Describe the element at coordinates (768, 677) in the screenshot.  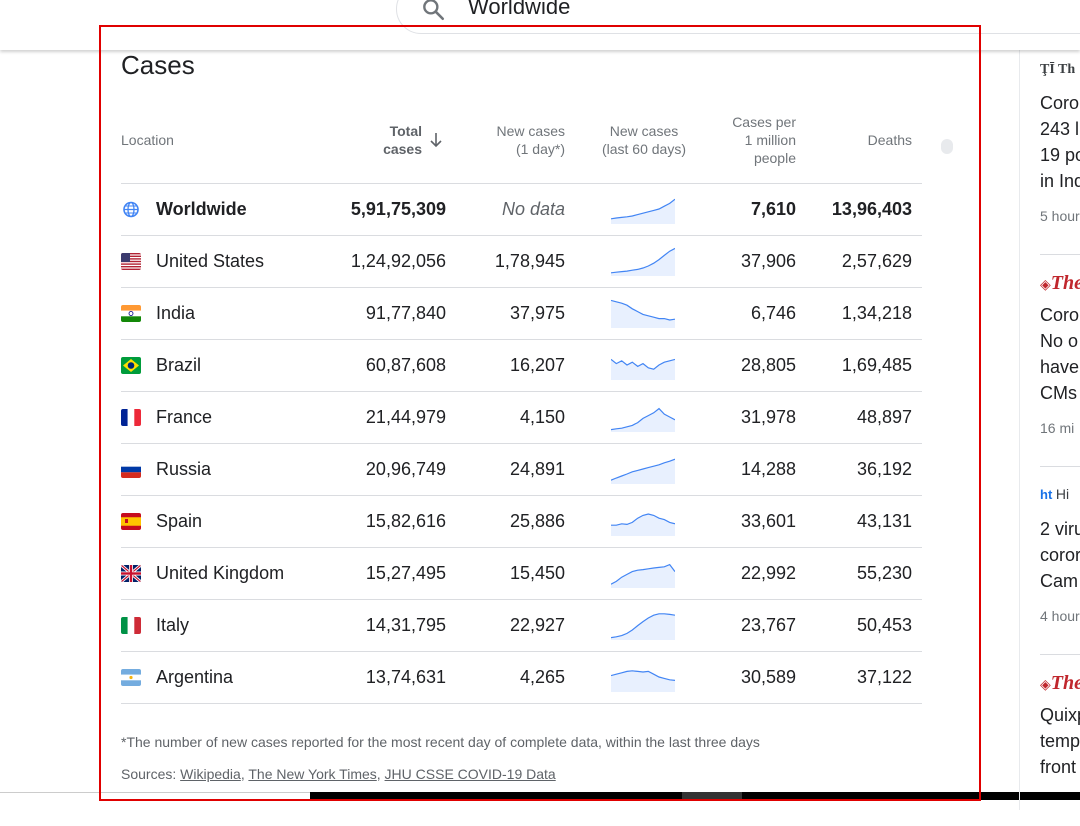
I see `cases-per-million: 30,589` at that location.